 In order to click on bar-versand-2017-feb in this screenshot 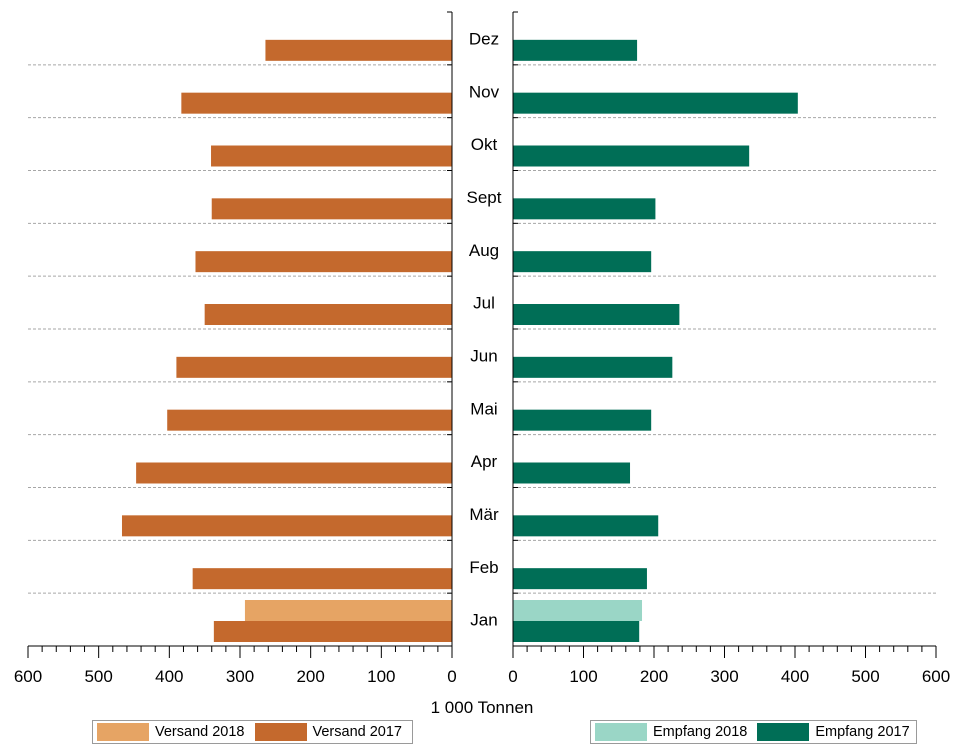, I will do `click(322, 579)`.